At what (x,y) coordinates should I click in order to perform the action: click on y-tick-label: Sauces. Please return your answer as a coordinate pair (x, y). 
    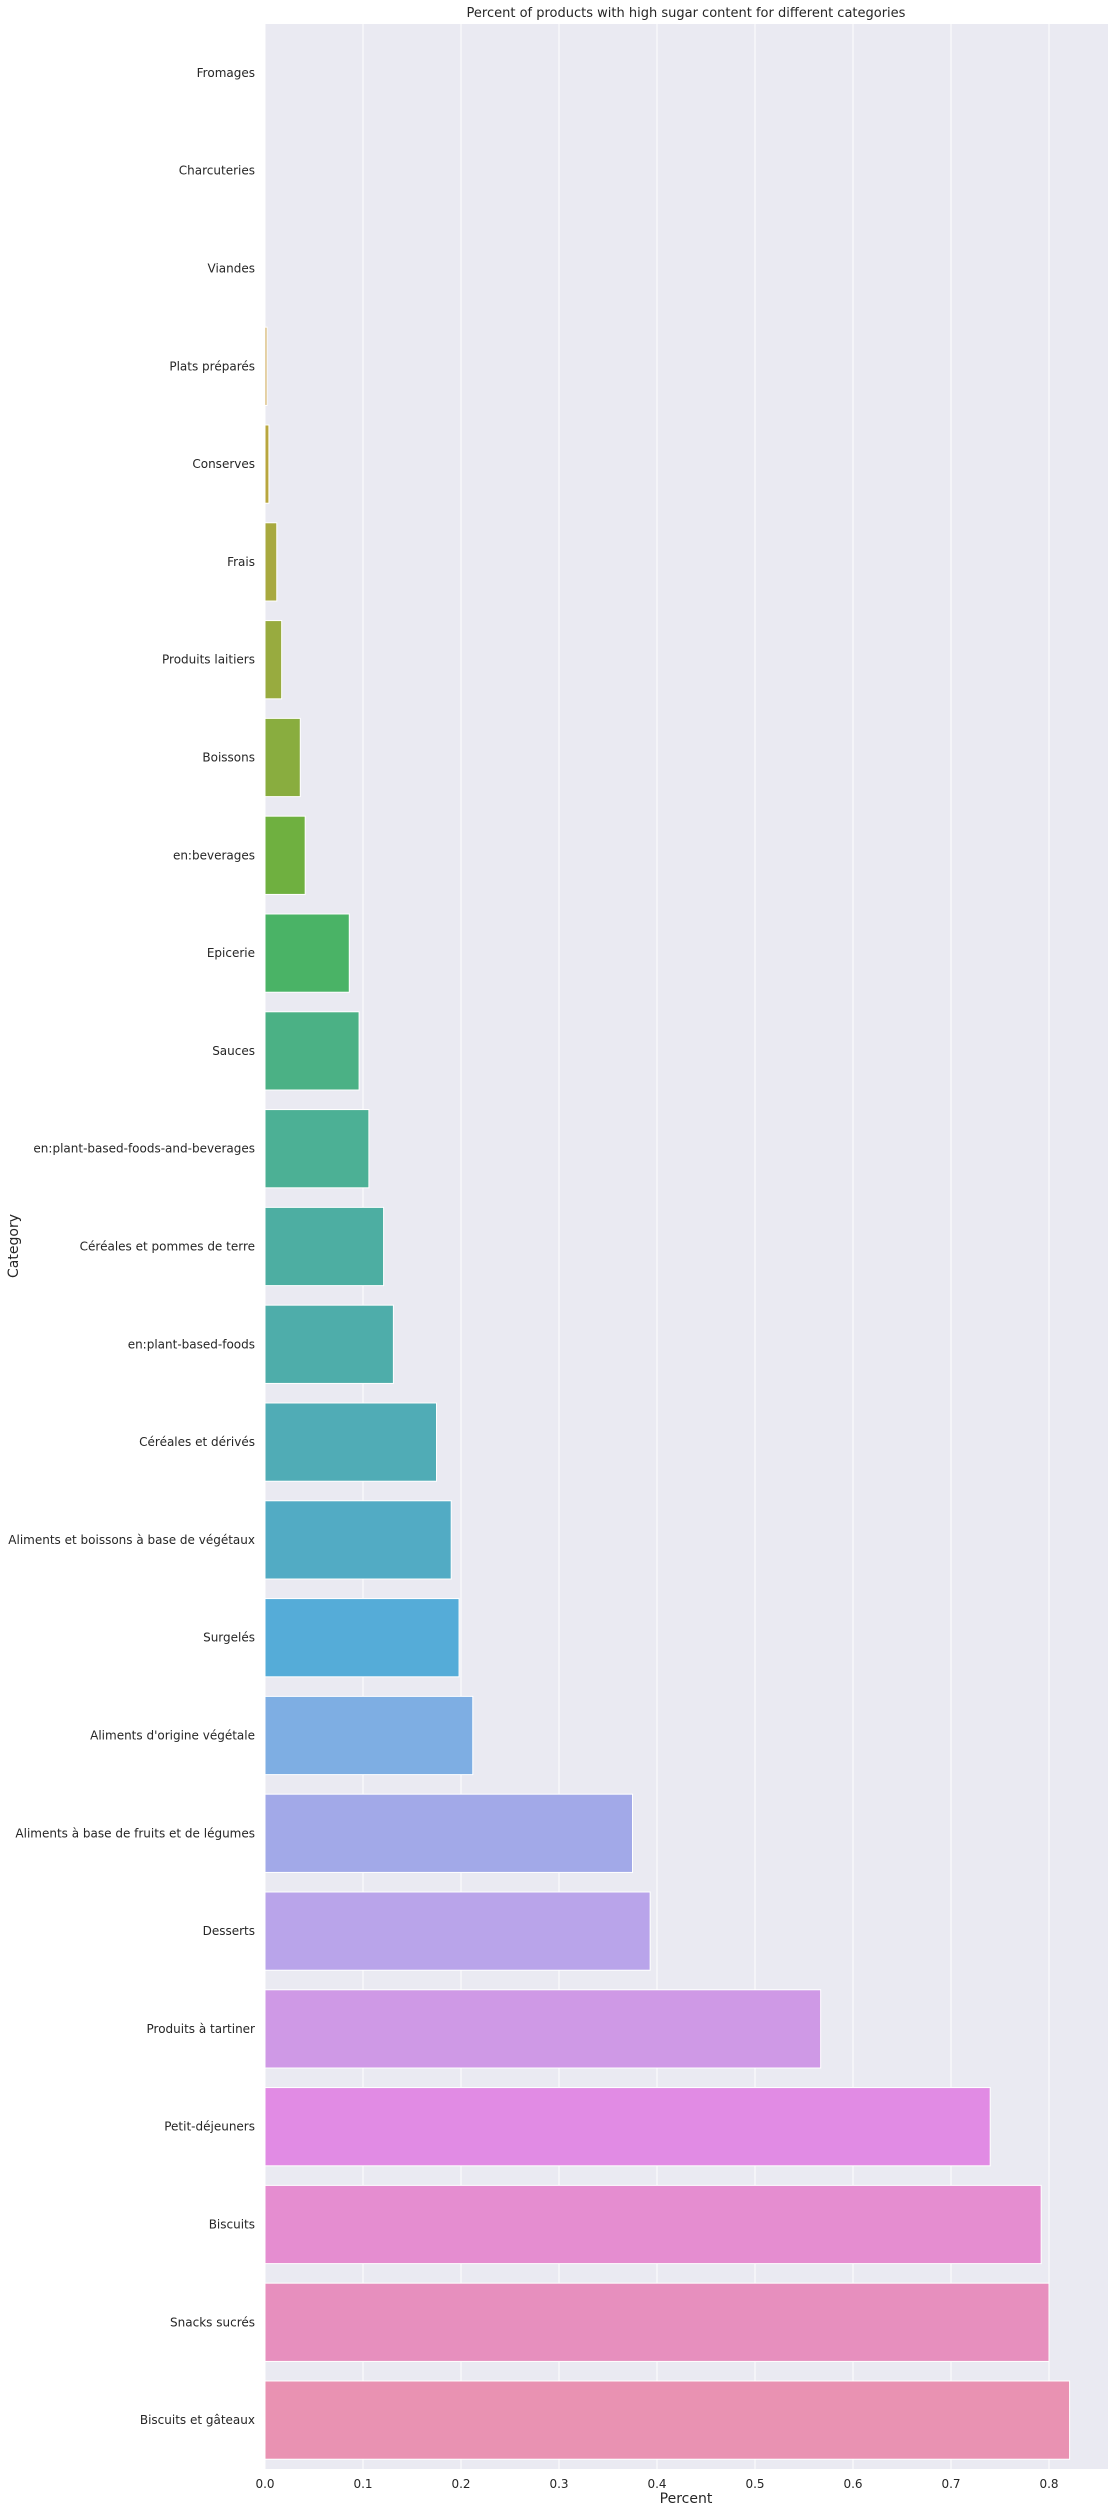
    Looking at the image, I should click on (233, 1051).